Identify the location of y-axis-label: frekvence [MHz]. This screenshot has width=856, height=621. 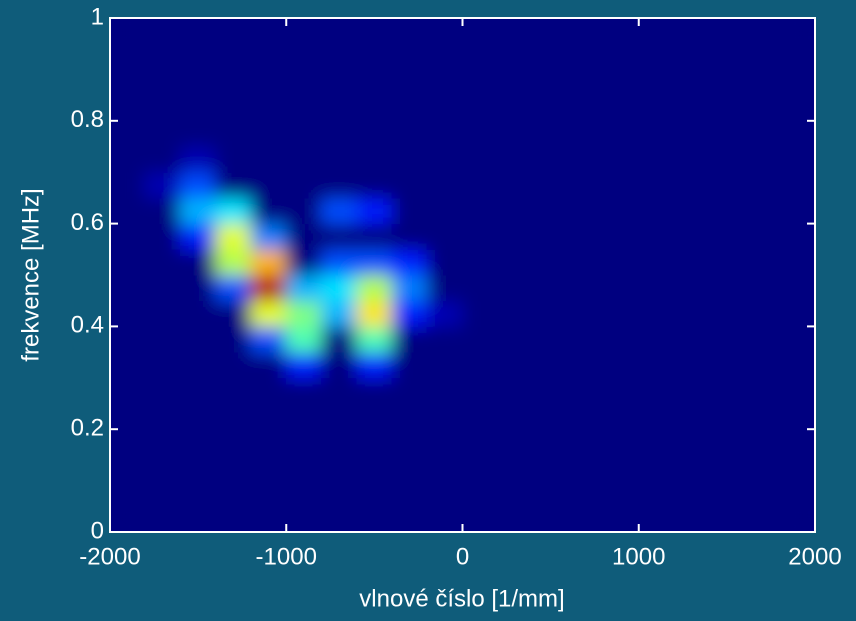
(30, 274).